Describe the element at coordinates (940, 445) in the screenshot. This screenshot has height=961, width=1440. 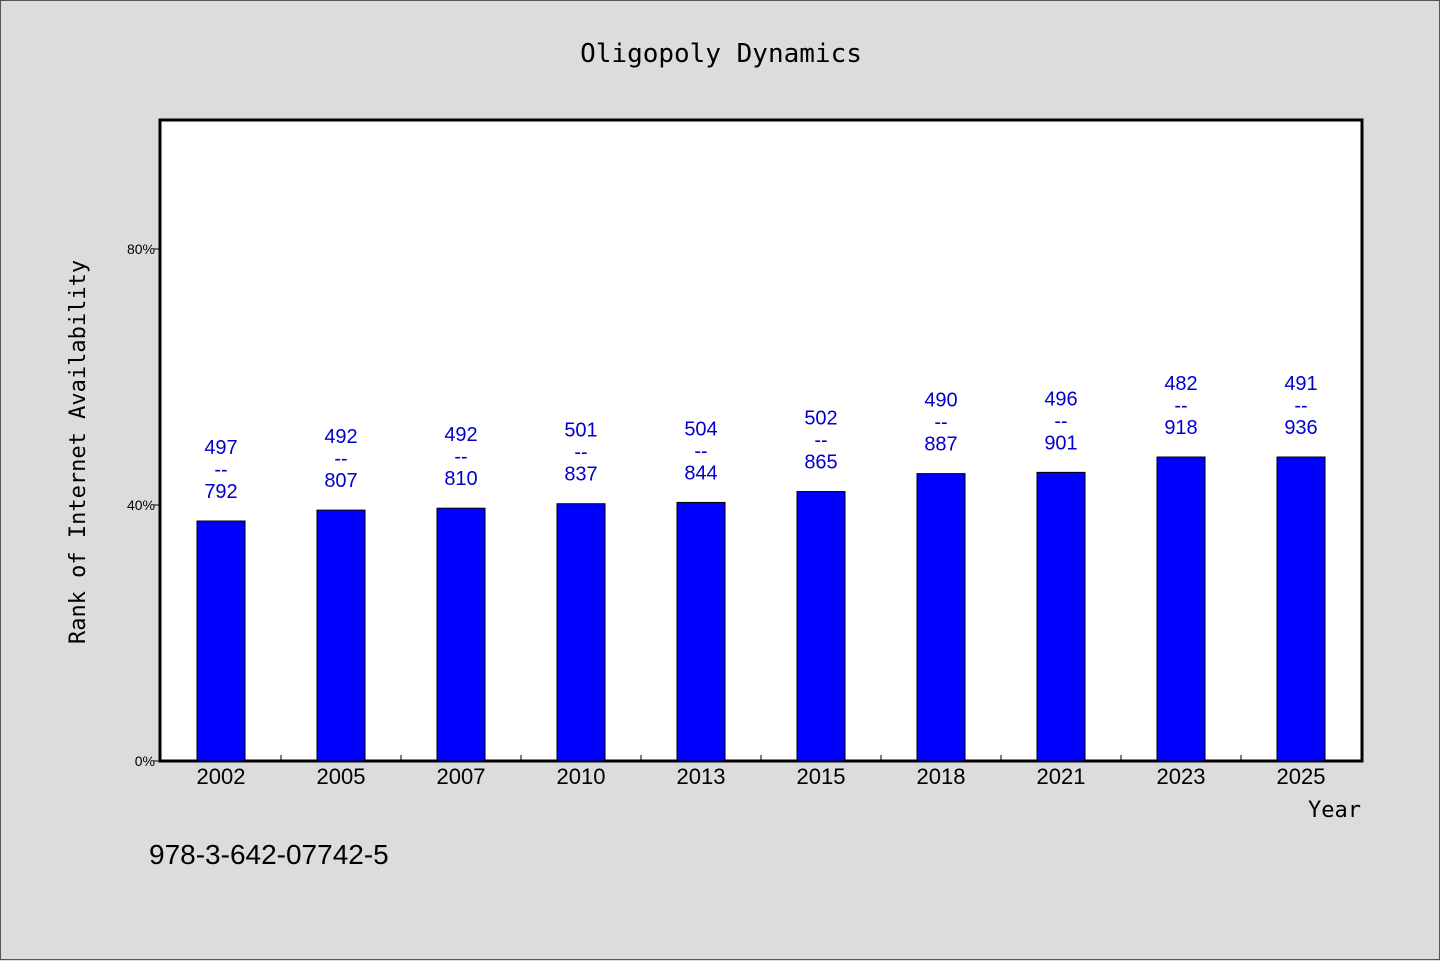
I see `data-label-bottom: 887` at that location.